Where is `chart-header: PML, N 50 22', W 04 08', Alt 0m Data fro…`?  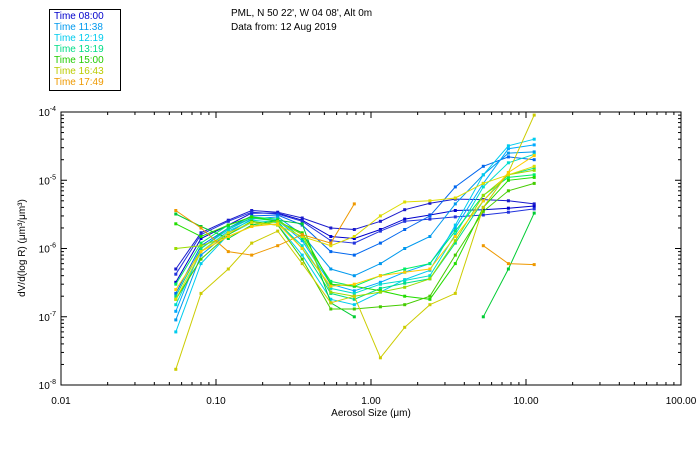 chart-header: PML, N 50 22', W 04 08', Alt 0m Data fro… is located at coordinates (301, 21).